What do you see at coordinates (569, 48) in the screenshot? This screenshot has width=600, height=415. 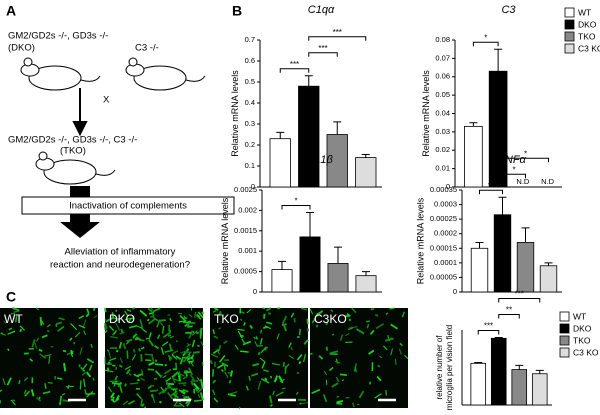 I see `legend-swatch` at bounding box center [569, 48].